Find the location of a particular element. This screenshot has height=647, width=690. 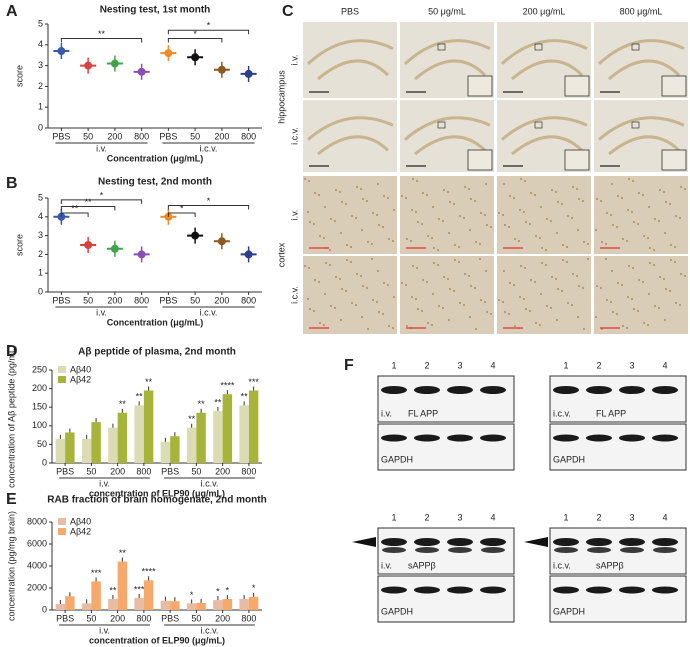

x-tick-label: PBS is located at coordinates (65, 618).